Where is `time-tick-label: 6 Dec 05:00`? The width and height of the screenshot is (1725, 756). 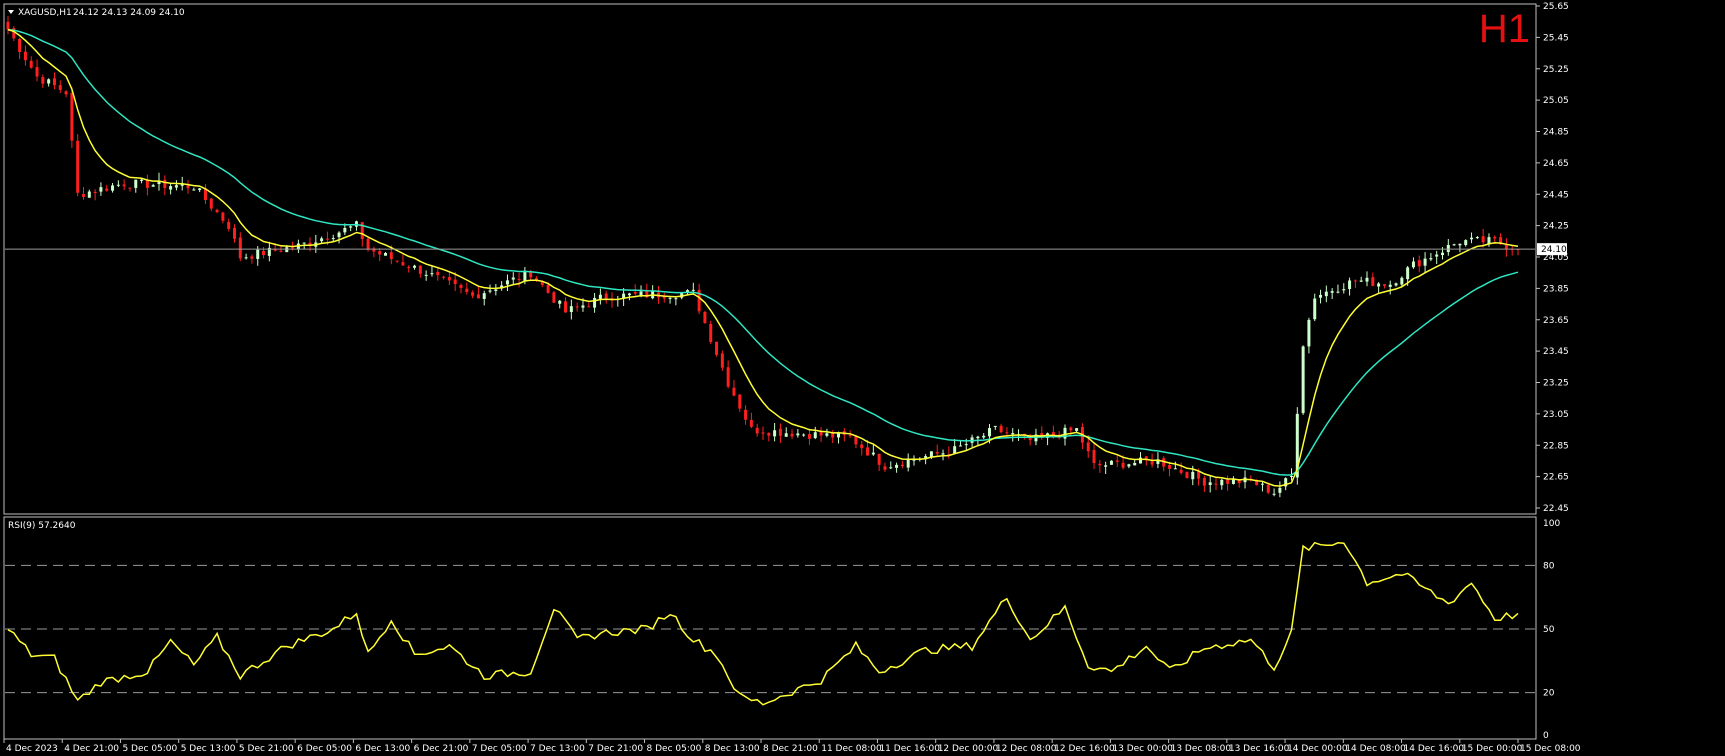 time-tick-label: 6 Dec 05:00 is located at coordinates (324, 749).